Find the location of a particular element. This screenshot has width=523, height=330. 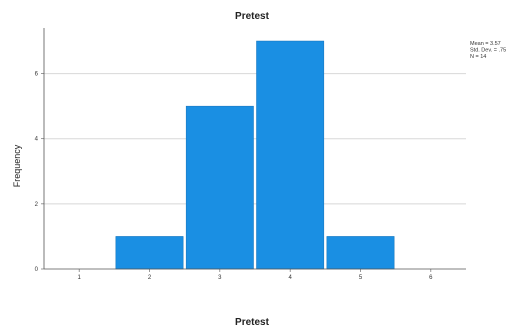

chart-title: Pretest is located at coordinates (252, 16).